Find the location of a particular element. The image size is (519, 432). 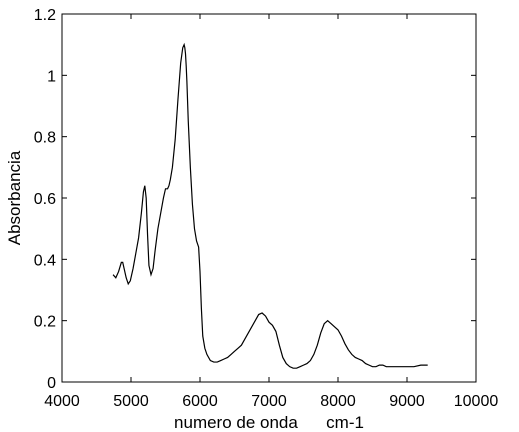

x-tick-label: 6000 is located at coordinates (200, 401).